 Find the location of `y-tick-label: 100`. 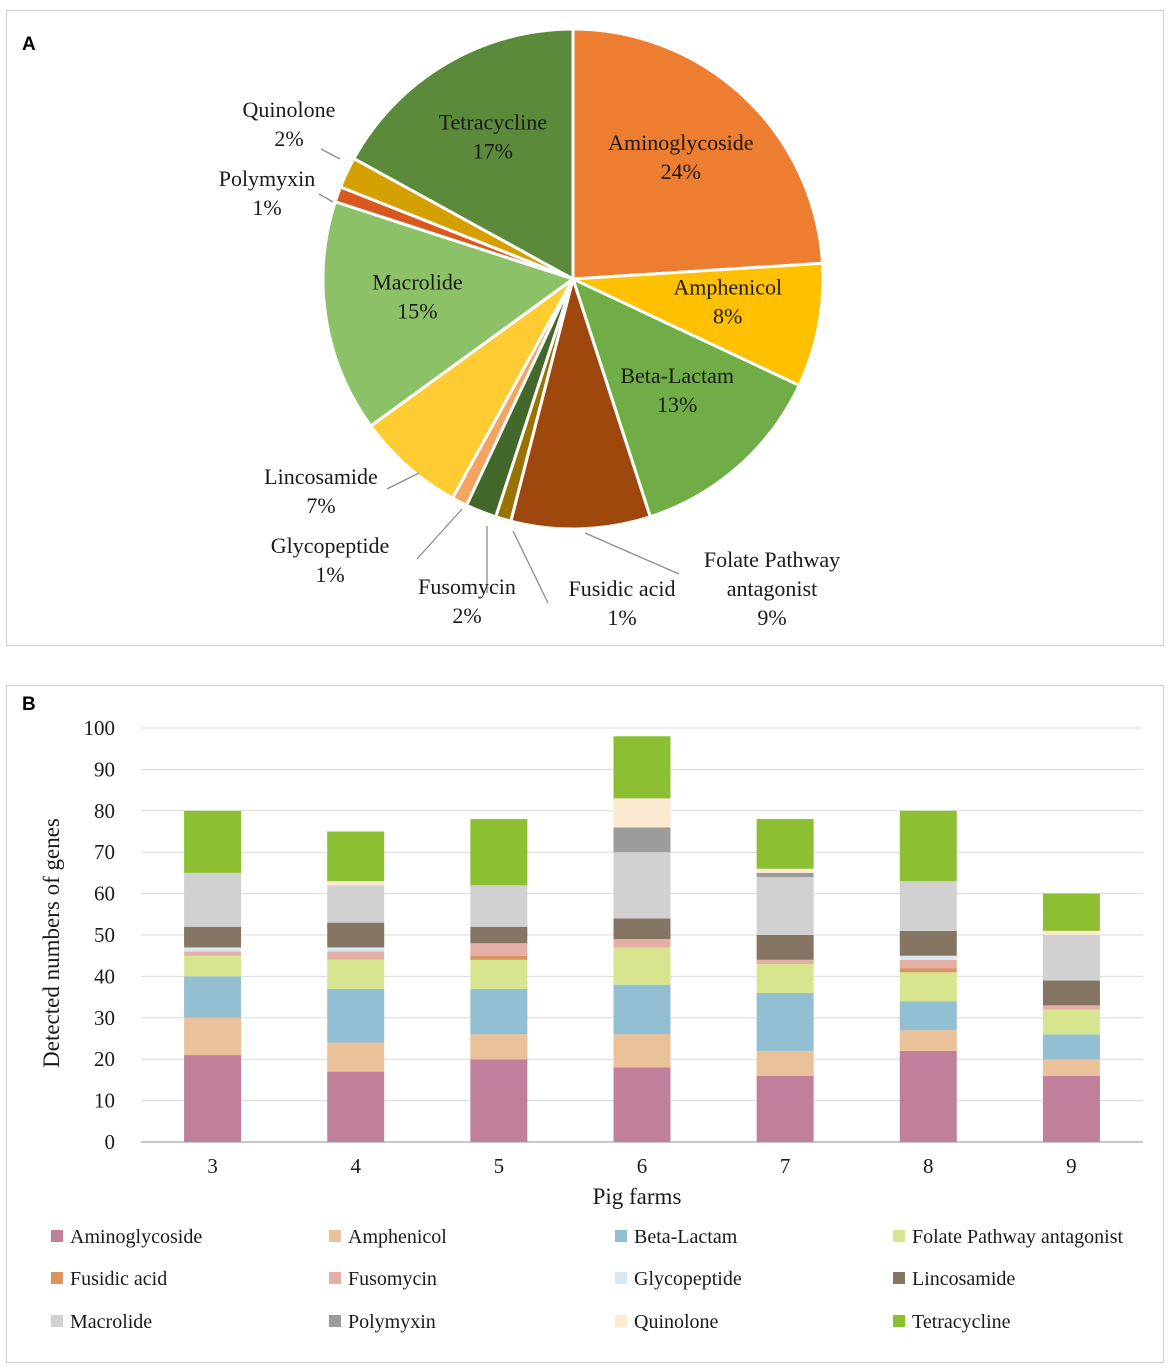

y-tick-label: 100 is located at coordinates (100, 728).